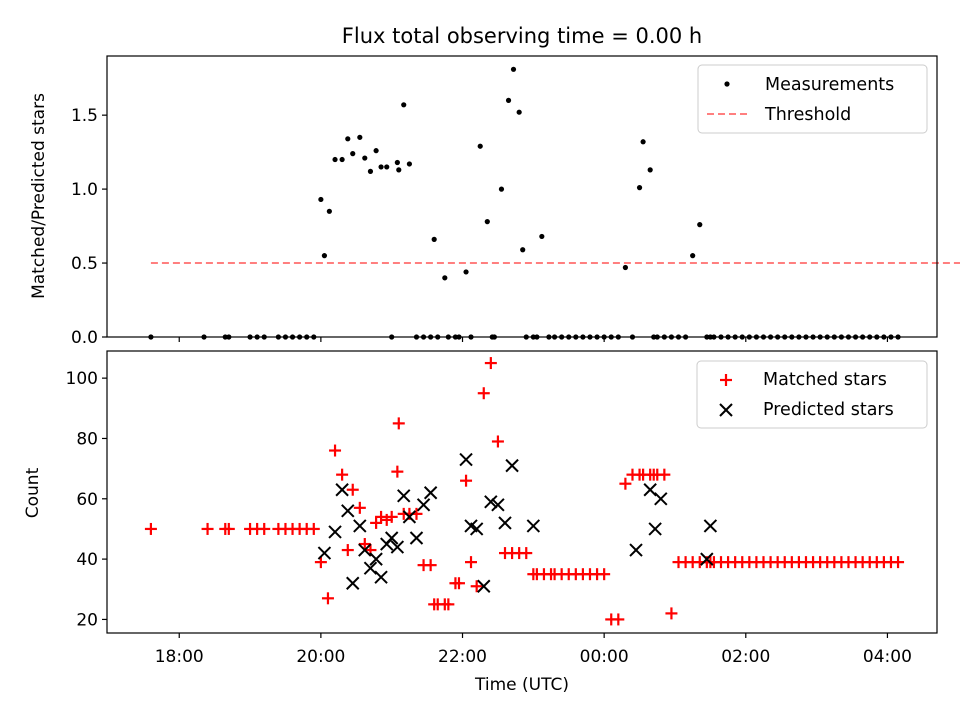 The height and width of the screenshot is (720, 960). I want to click on top-y-ticks: 0.0 0.5 1.0 1.5, so click(89, 227).